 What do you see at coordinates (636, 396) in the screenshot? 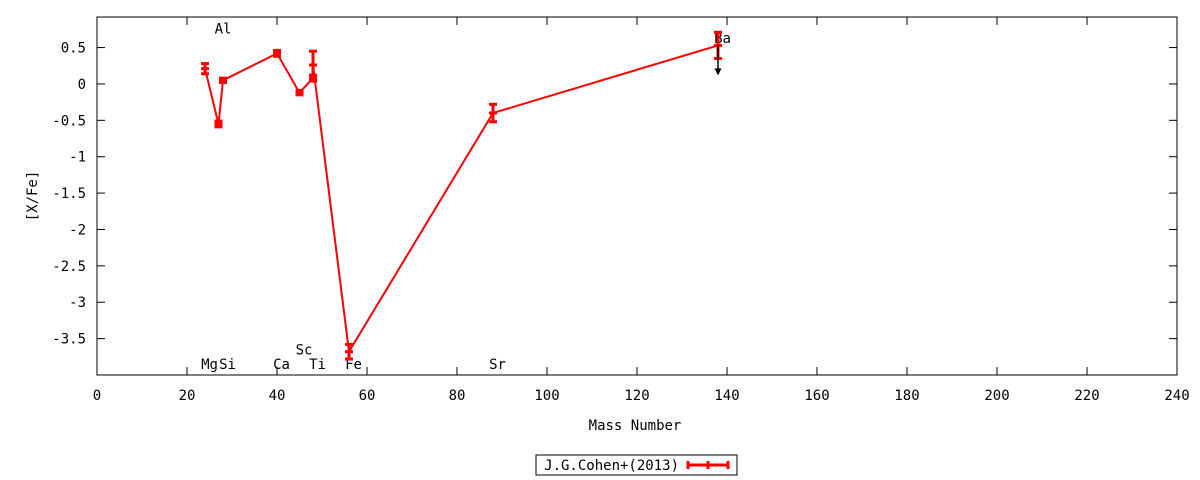
I see `x-tick-label: 120` at bounding box center [636, 396].